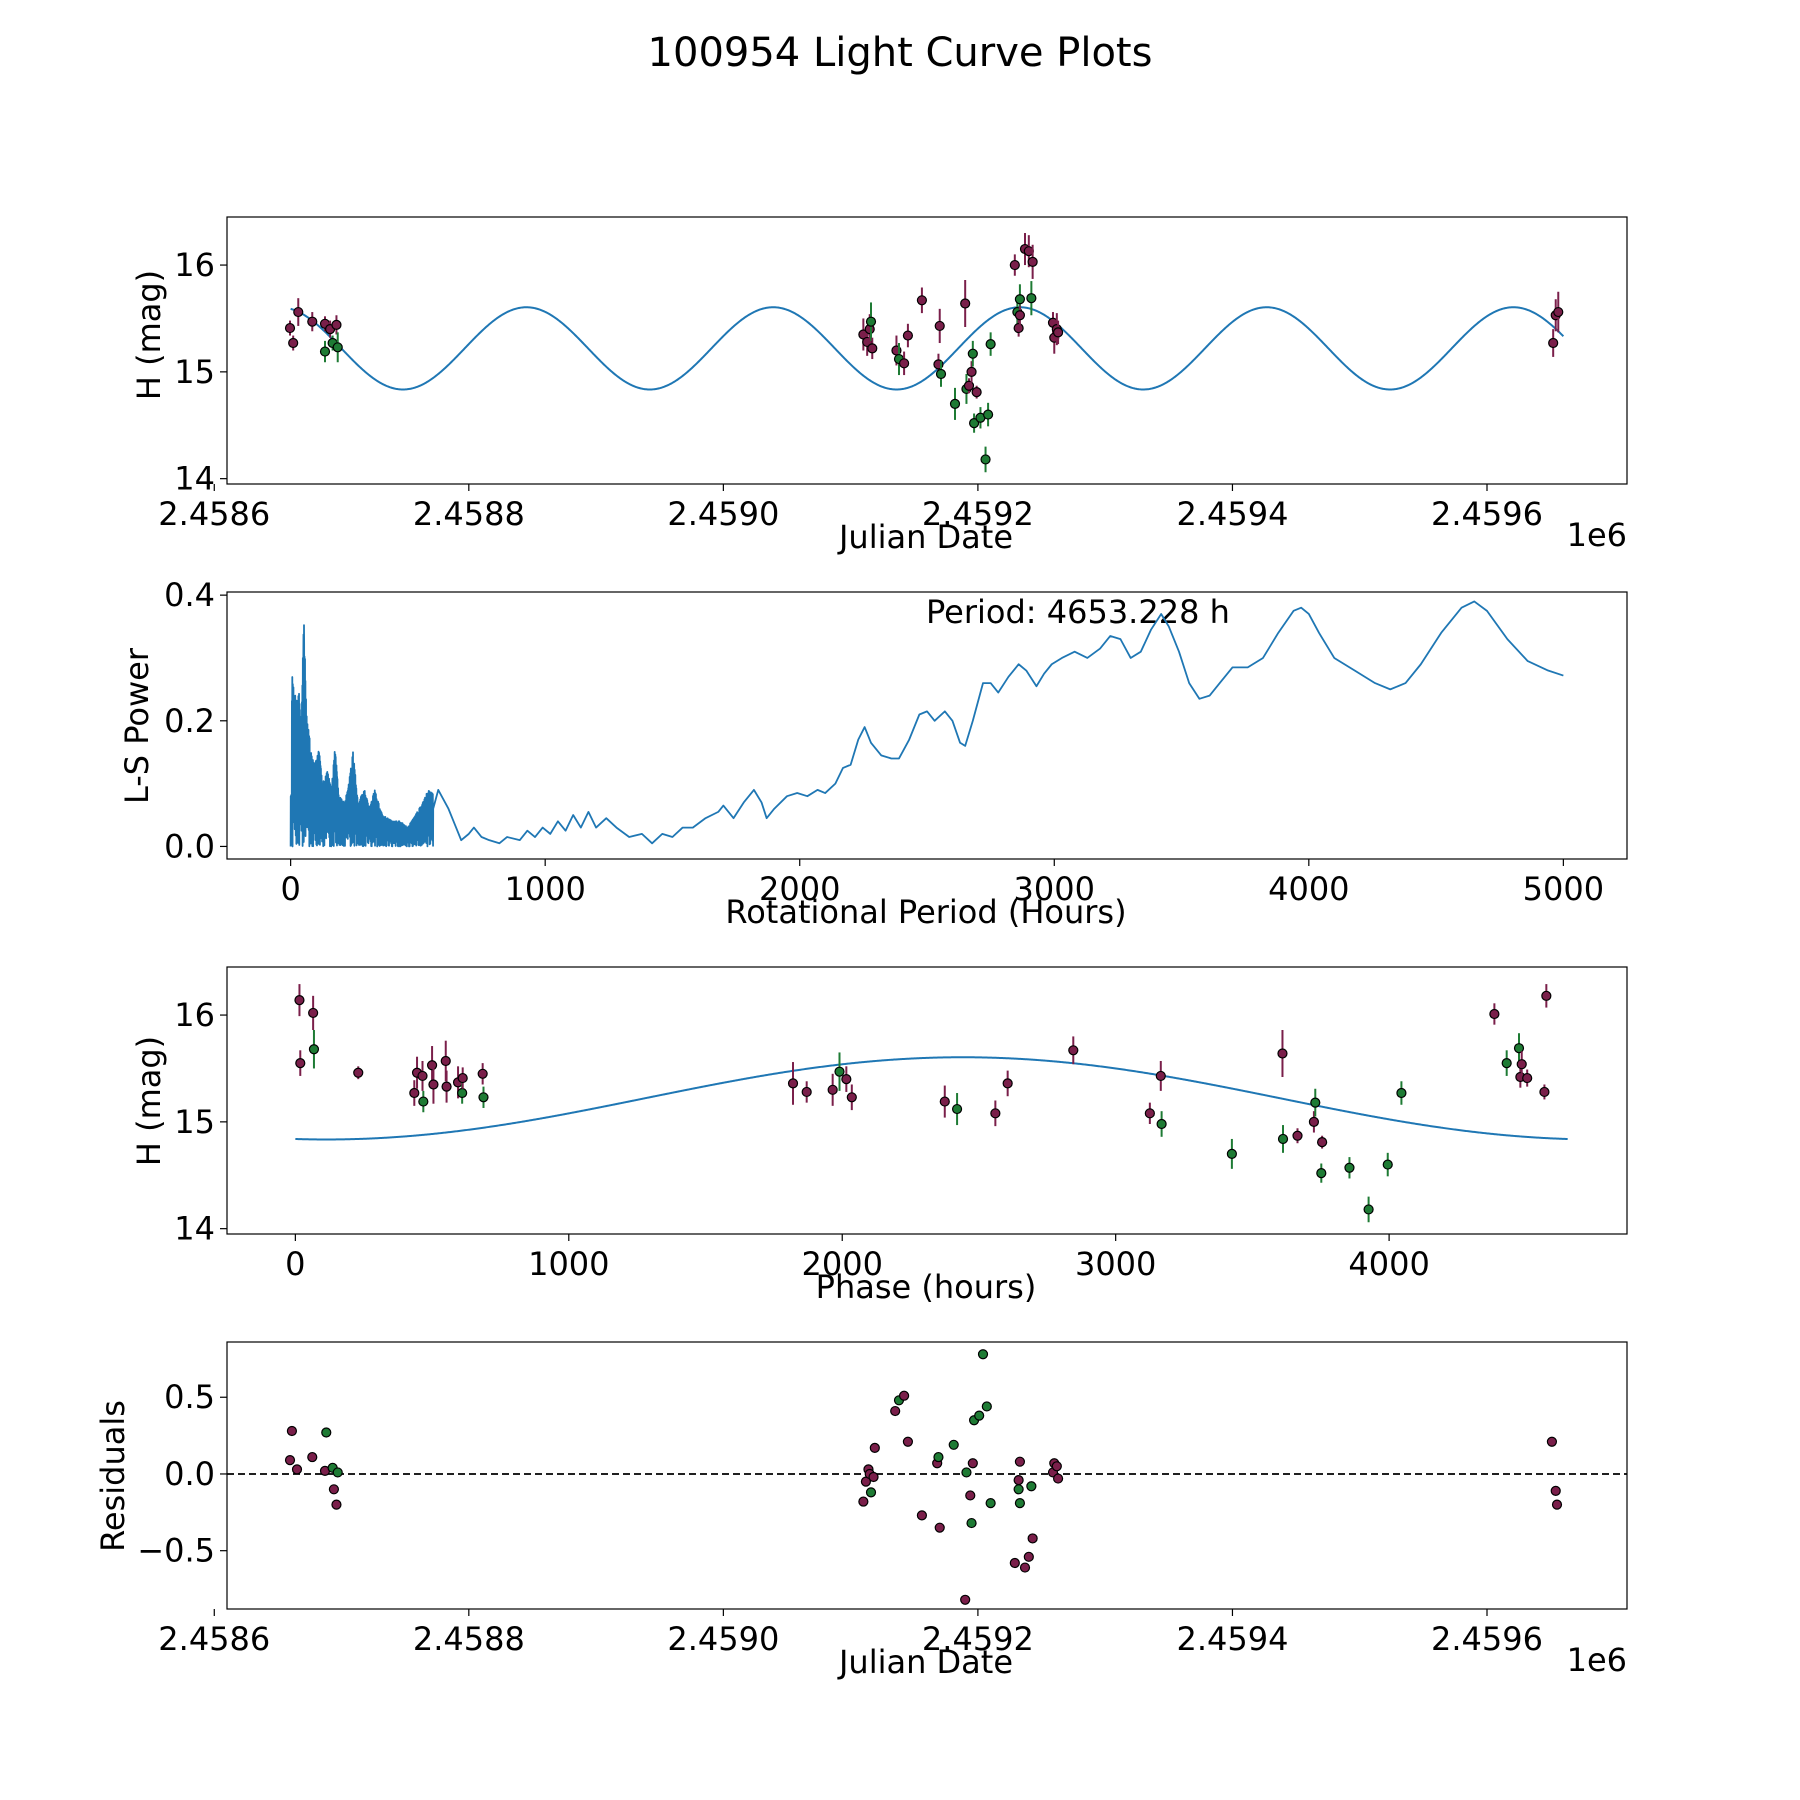 The image size is (1800, 1800). What do you see at coordinates (194, 372) in the screenshot?
I see `lightcurve-ytick-label: 15` at bounding box center [194, 372].